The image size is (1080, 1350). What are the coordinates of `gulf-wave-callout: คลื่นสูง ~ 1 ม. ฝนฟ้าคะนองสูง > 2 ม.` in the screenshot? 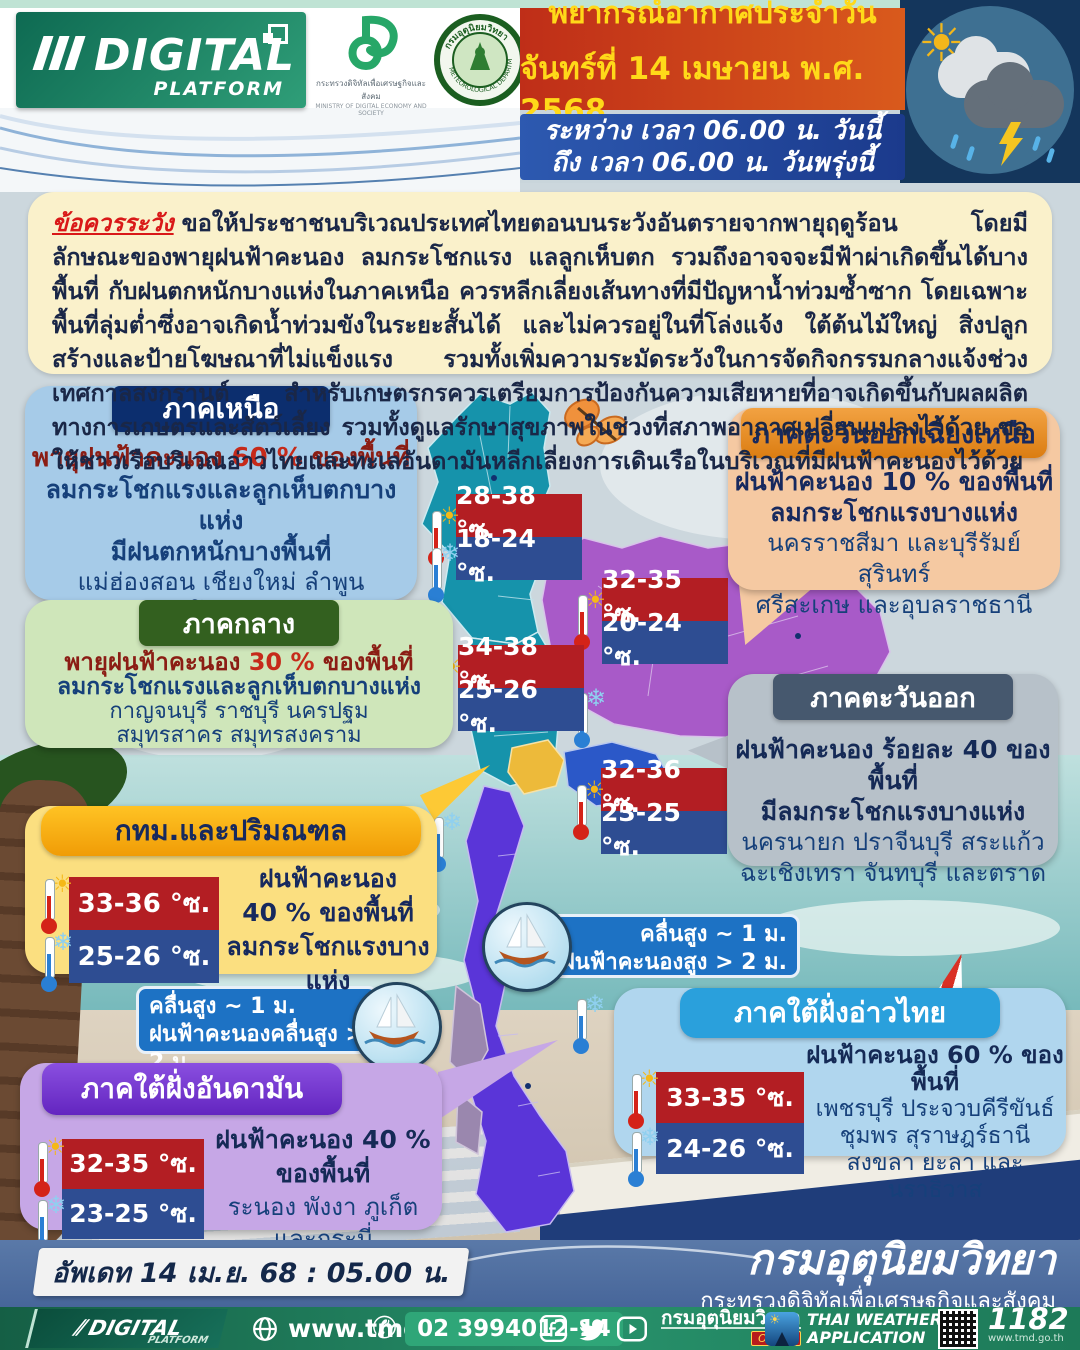 It's located at (674, 946).